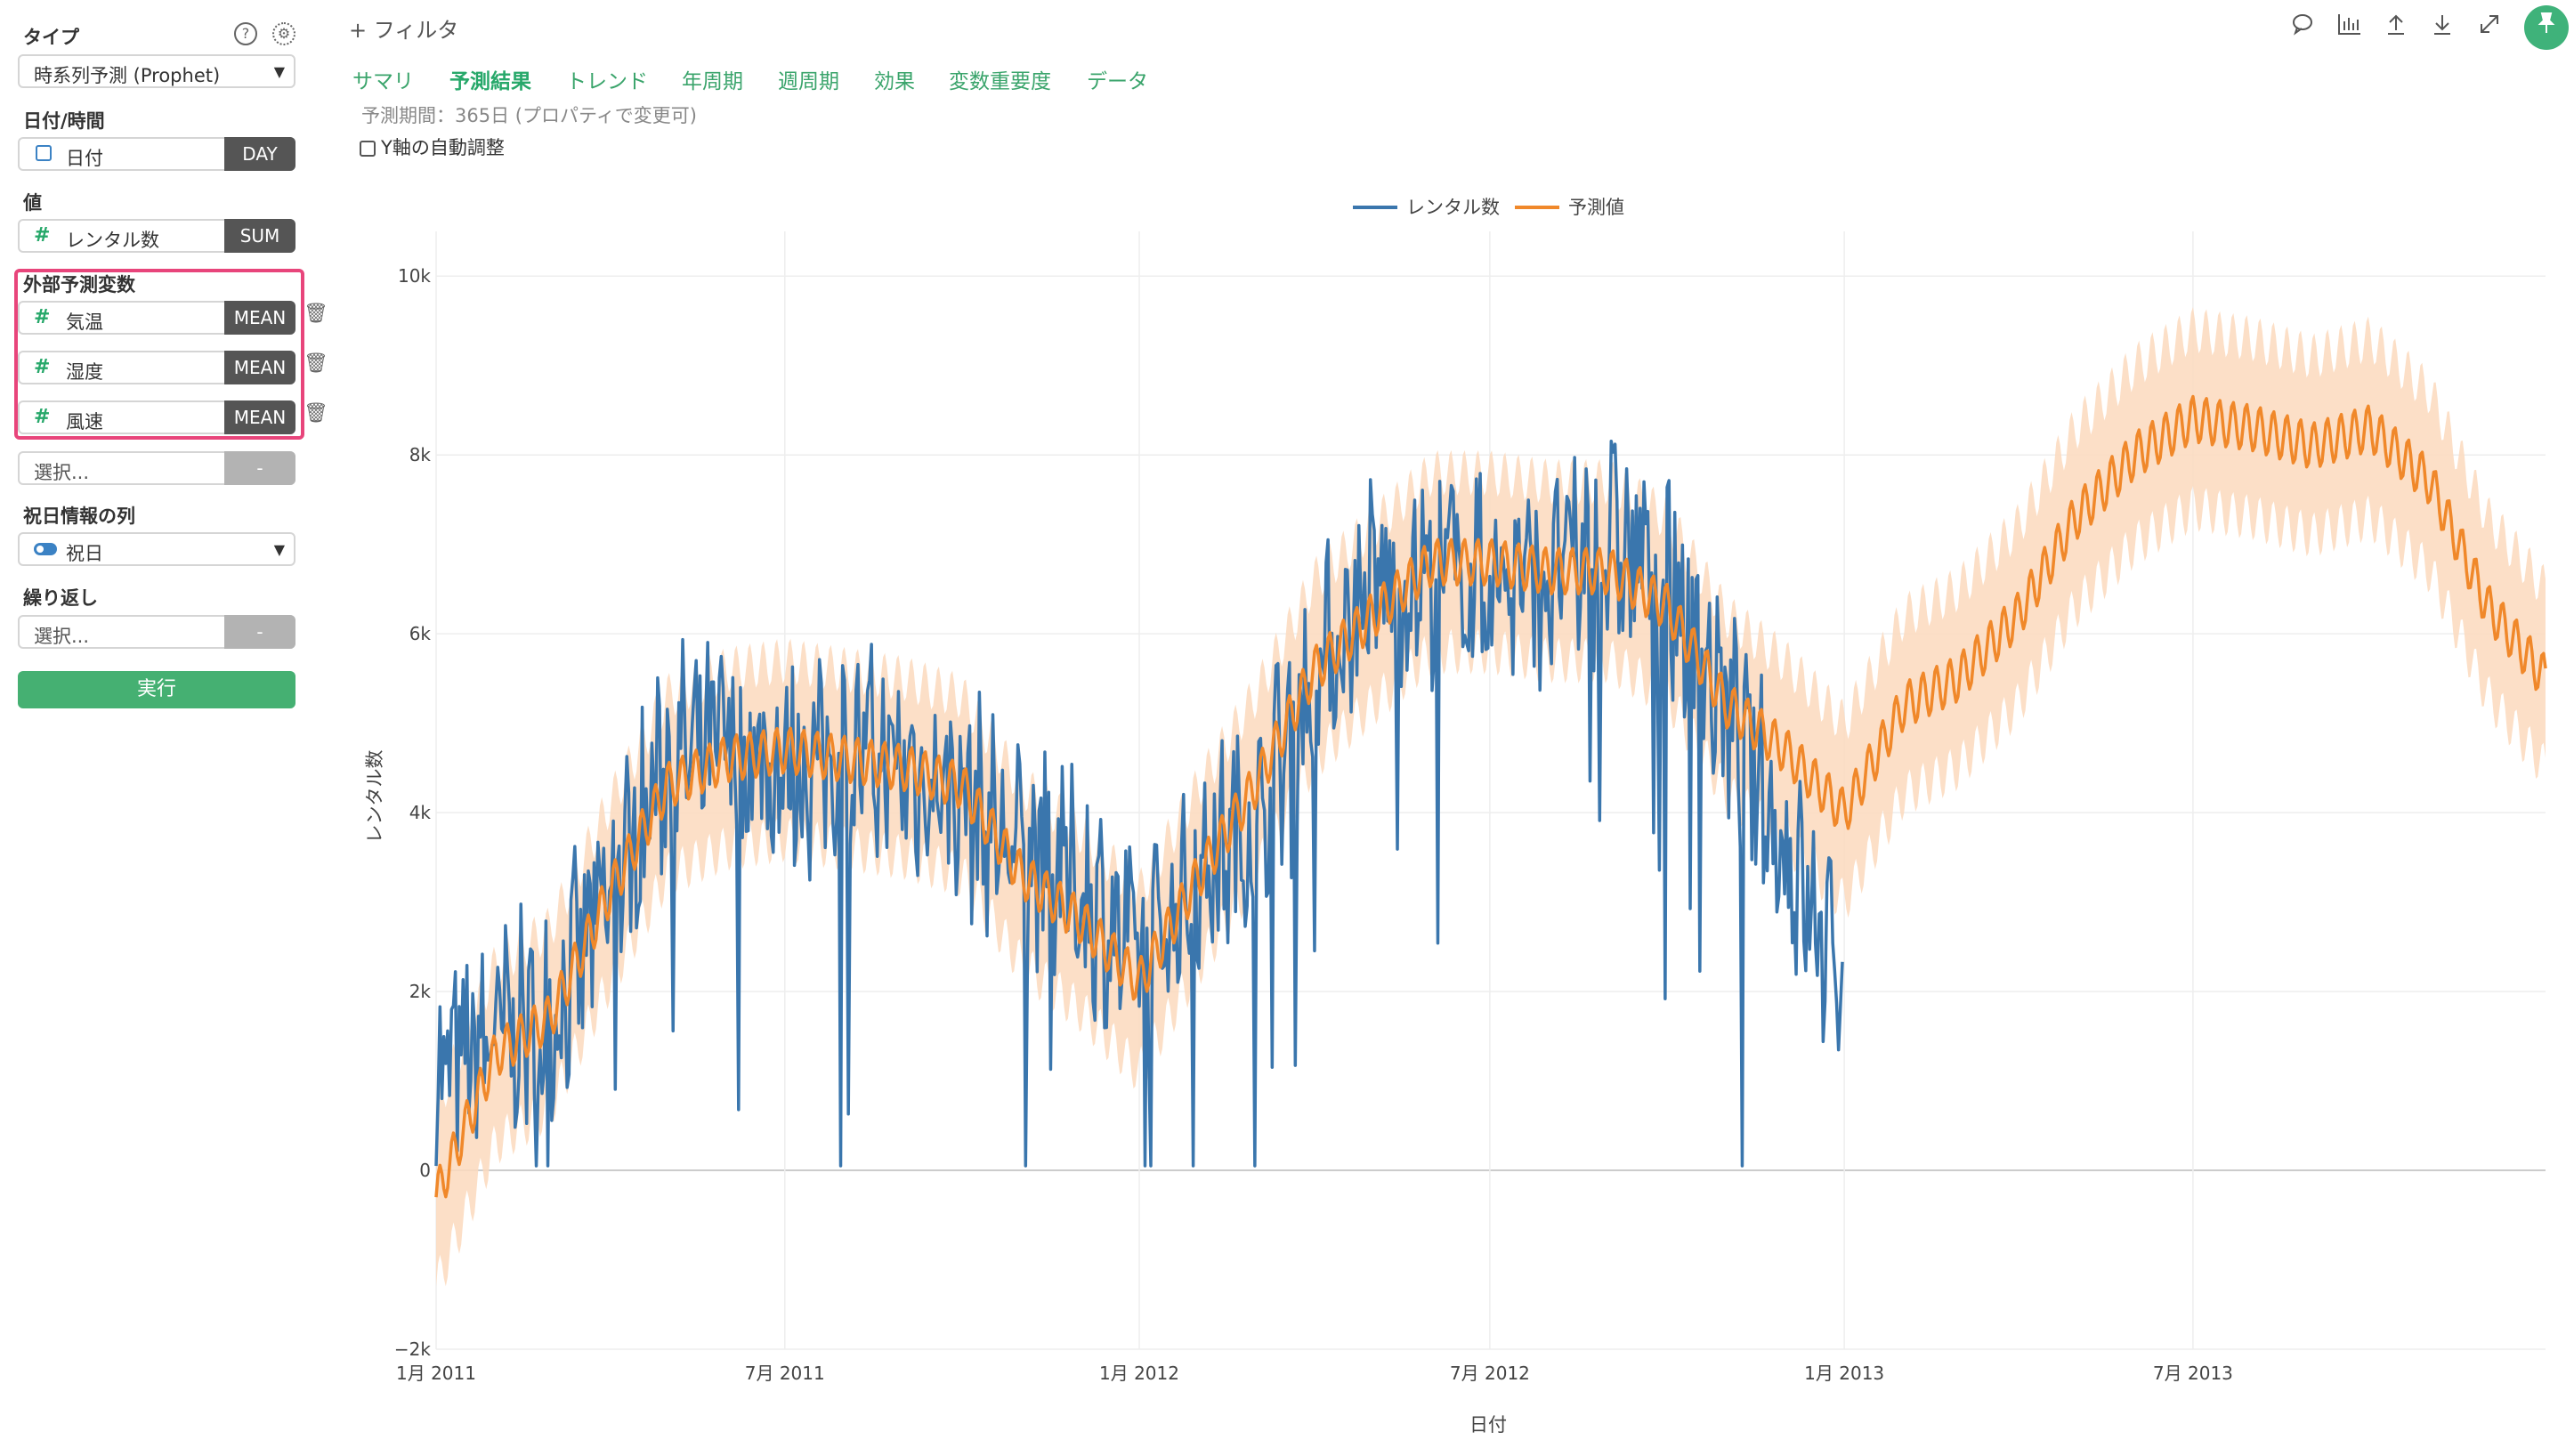 Image resolution: width=2574 pixels, height=1456 pixels. I want to click on y-tick-label: 8k, so click(420, 454).